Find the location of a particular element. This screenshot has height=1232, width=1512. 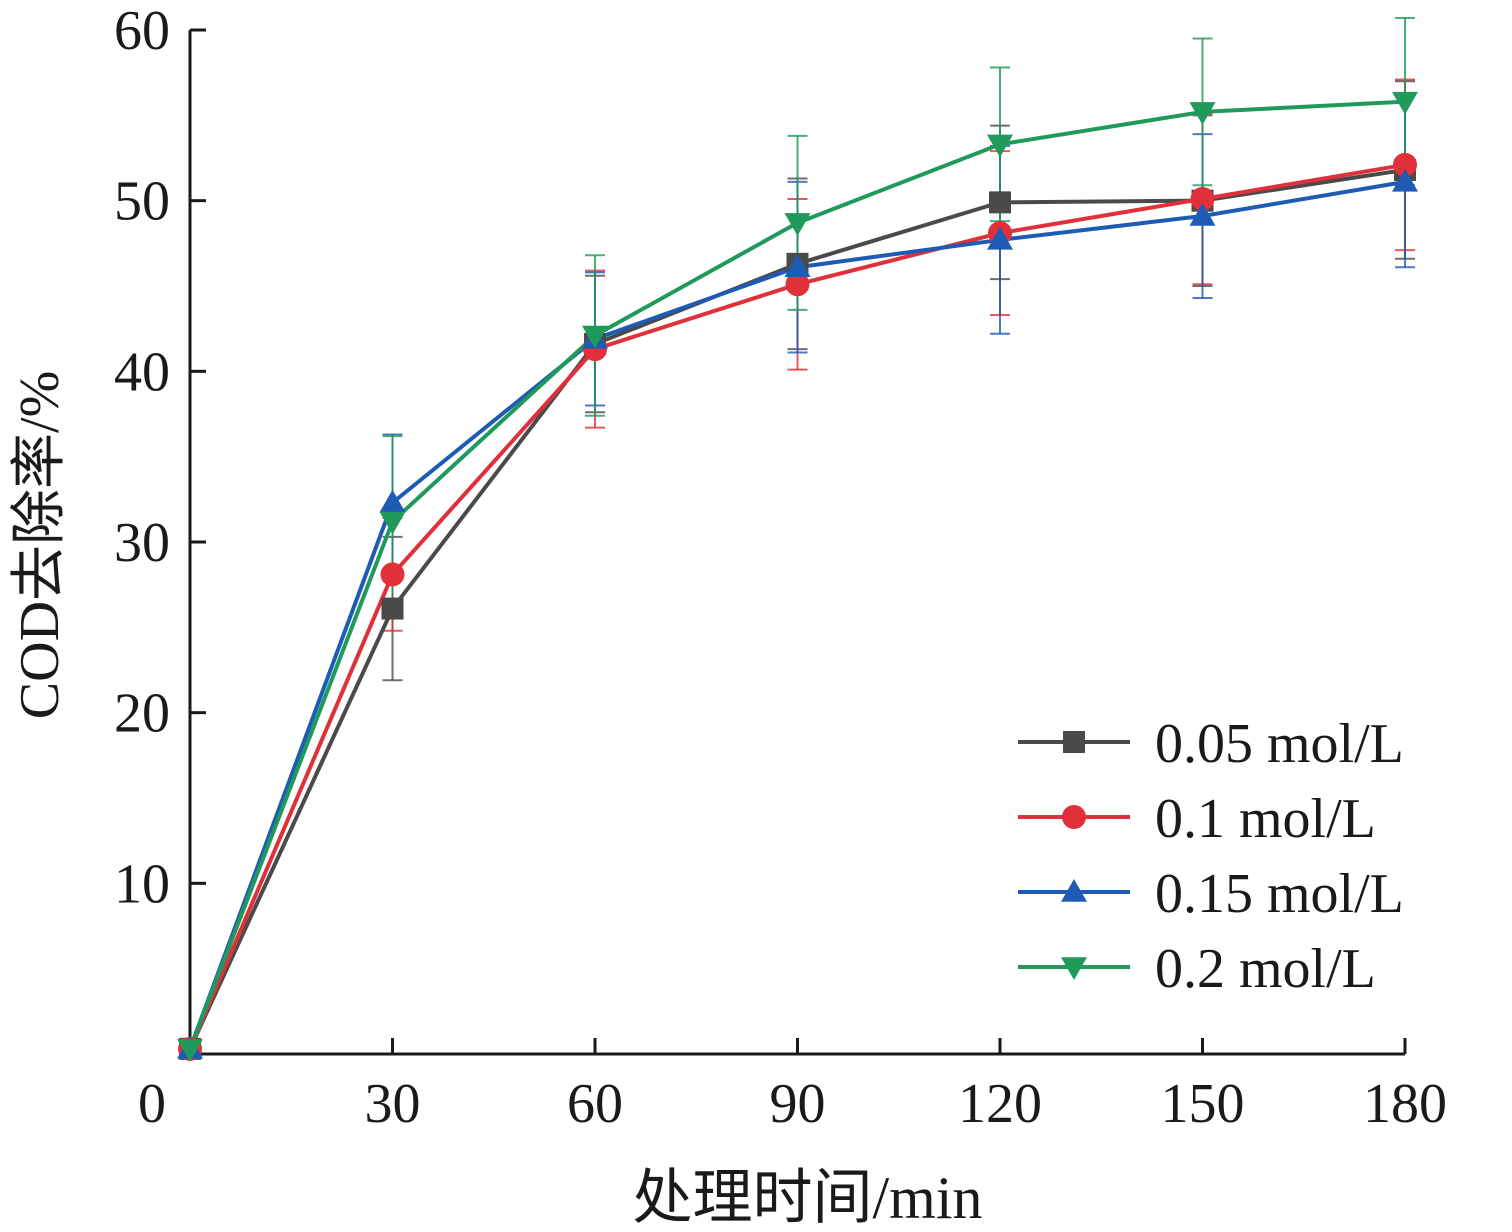

legend-label: 0.15 mol/L is located at coordinates (1279, 894).